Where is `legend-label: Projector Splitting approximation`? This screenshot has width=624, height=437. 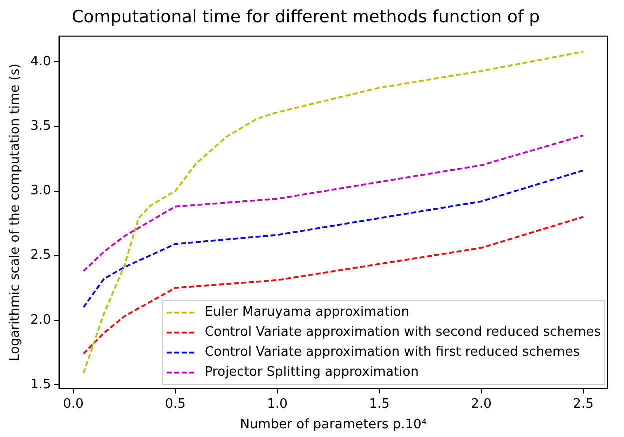
legend-label: Projector Splitting approximation is located at coordinates (311, 372).